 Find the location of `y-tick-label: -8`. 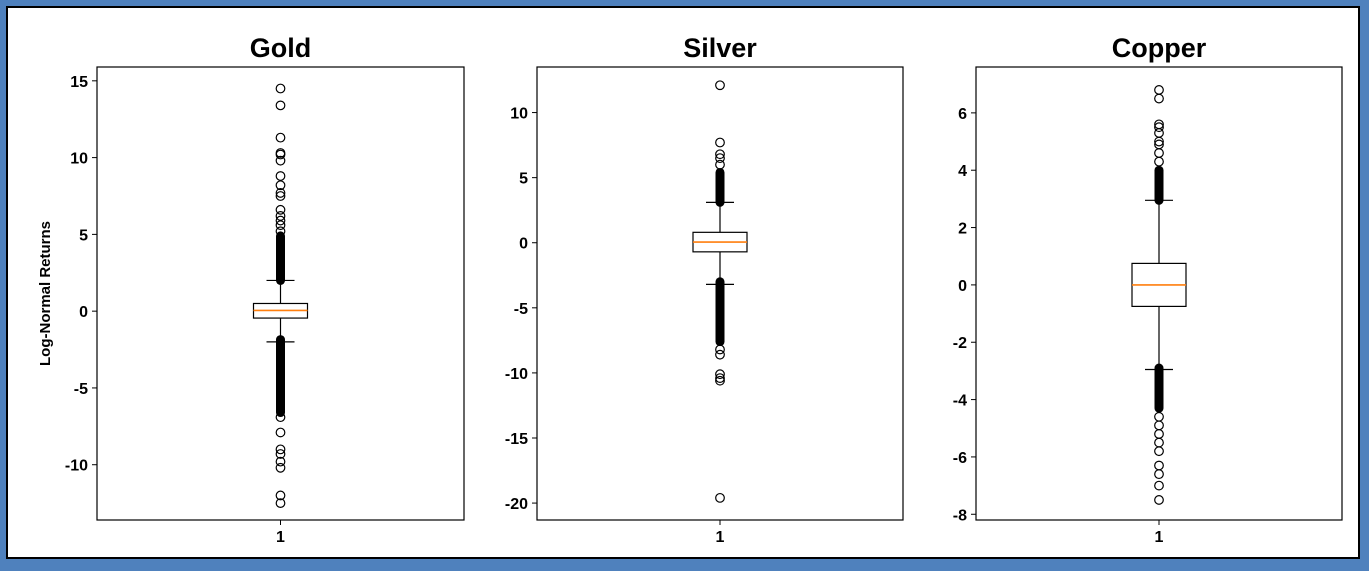

y-tick-label: -8 is located at coordinates (960, 515).